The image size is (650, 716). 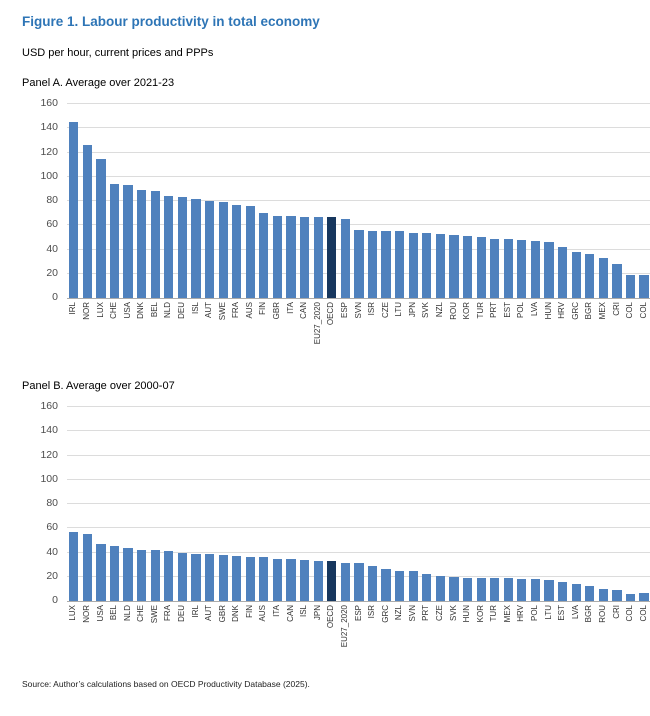 I want to click on x-tick-label: CRI, so click(x=616, y=309).